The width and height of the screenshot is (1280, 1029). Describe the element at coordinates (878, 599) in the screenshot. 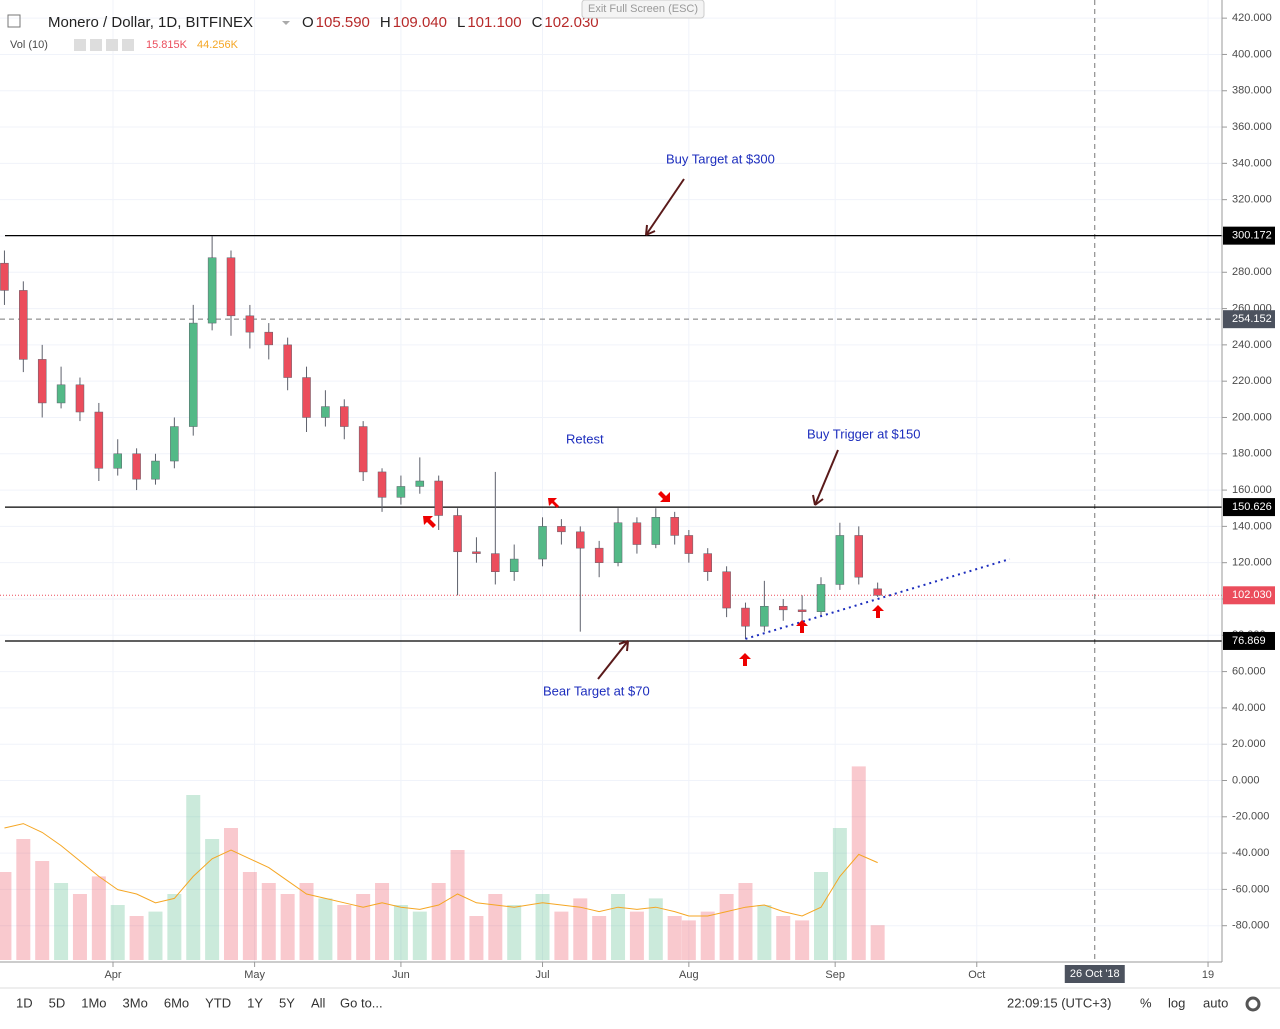

I see `trendline` at that location.